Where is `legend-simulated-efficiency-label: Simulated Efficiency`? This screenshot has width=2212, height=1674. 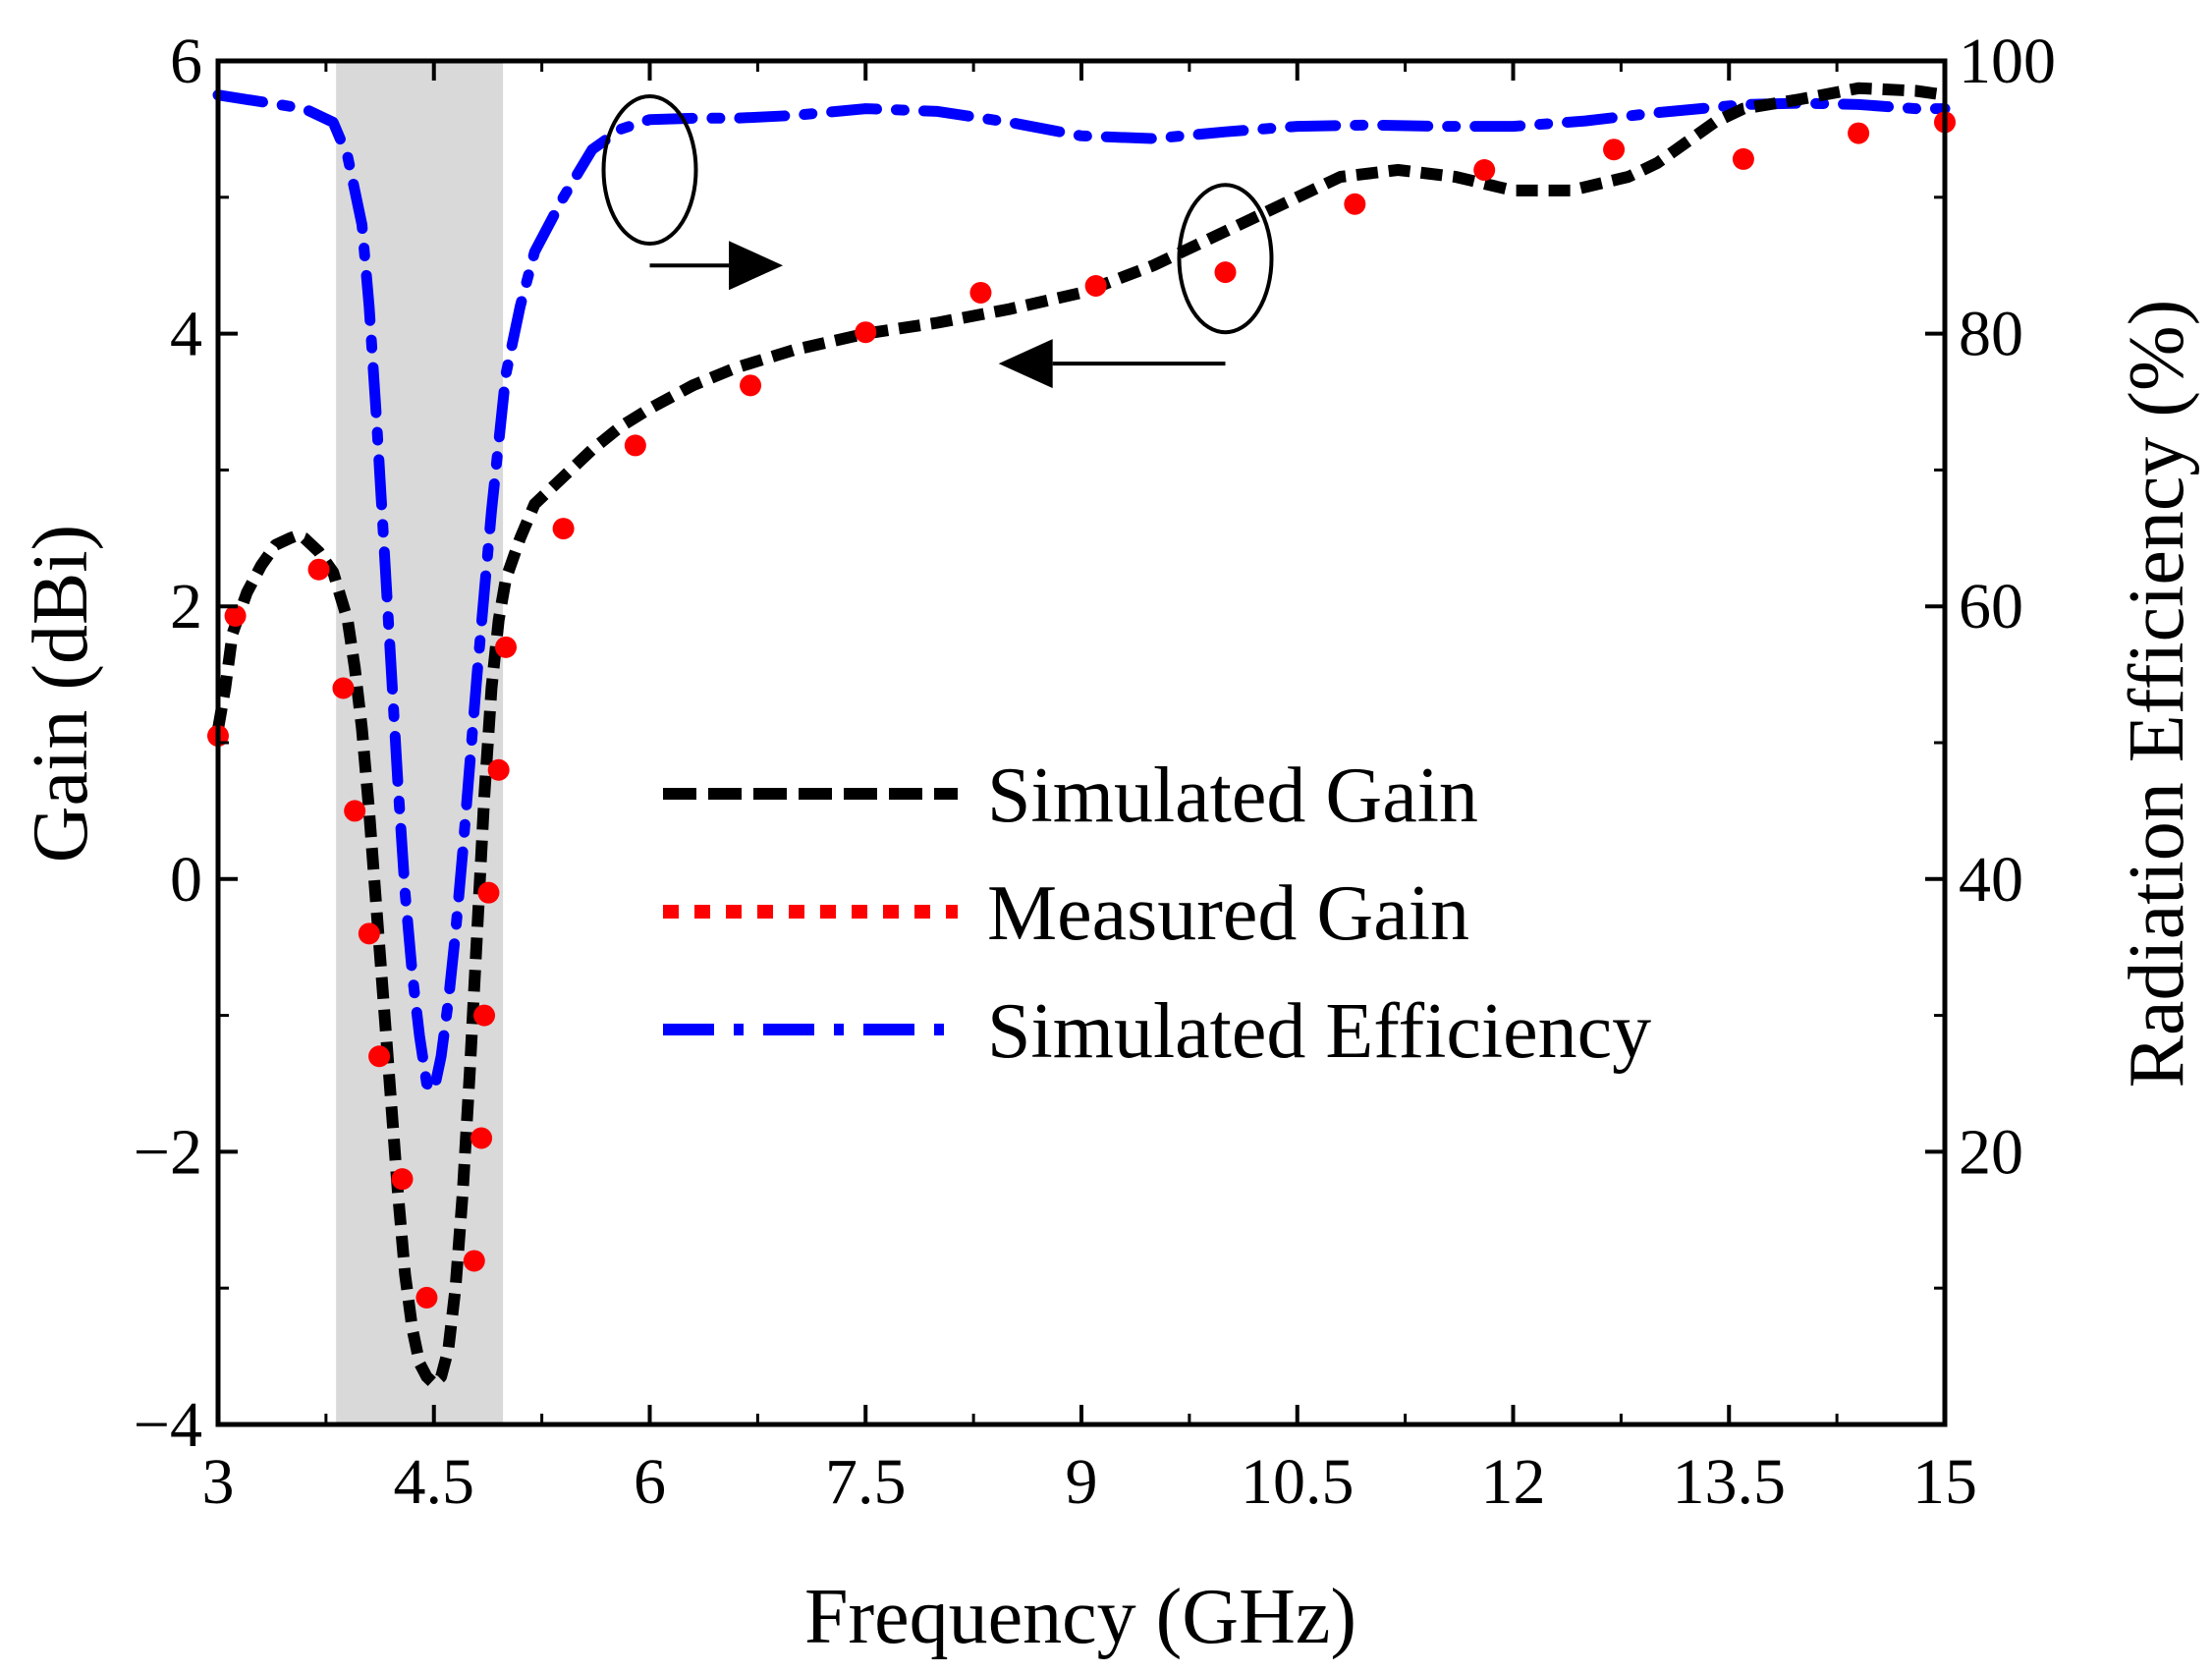 legend-simulated-efficiency-label: Simulated Efficiency is located at coordinates (1319, 1032).